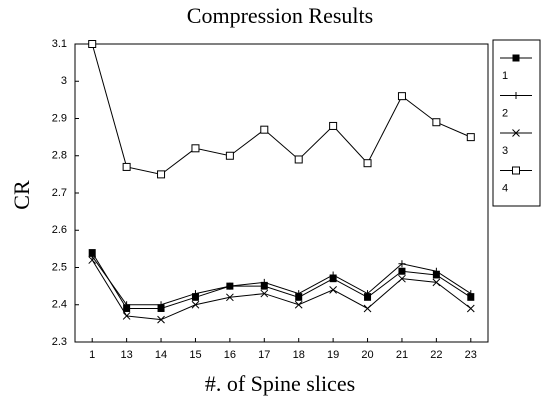 This screenshot has height=402, width=543. What do you see at coordinates (280, 383) in the screenshot?
I see `x-axis-label: #. of Spine slices` at bounding box center [280, 383].